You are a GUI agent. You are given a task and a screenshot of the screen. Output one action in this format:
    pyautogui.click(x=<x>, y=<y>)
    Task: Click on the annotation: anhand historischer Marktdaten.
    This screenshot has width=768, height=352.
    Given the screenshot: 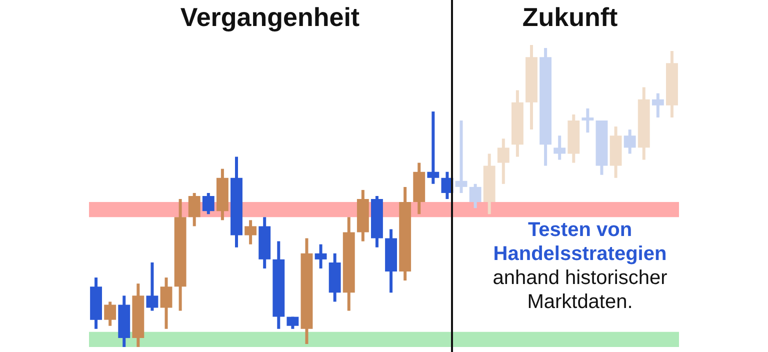 What is the action you would take?
    pyautogui.click(x=580, y=290)
    